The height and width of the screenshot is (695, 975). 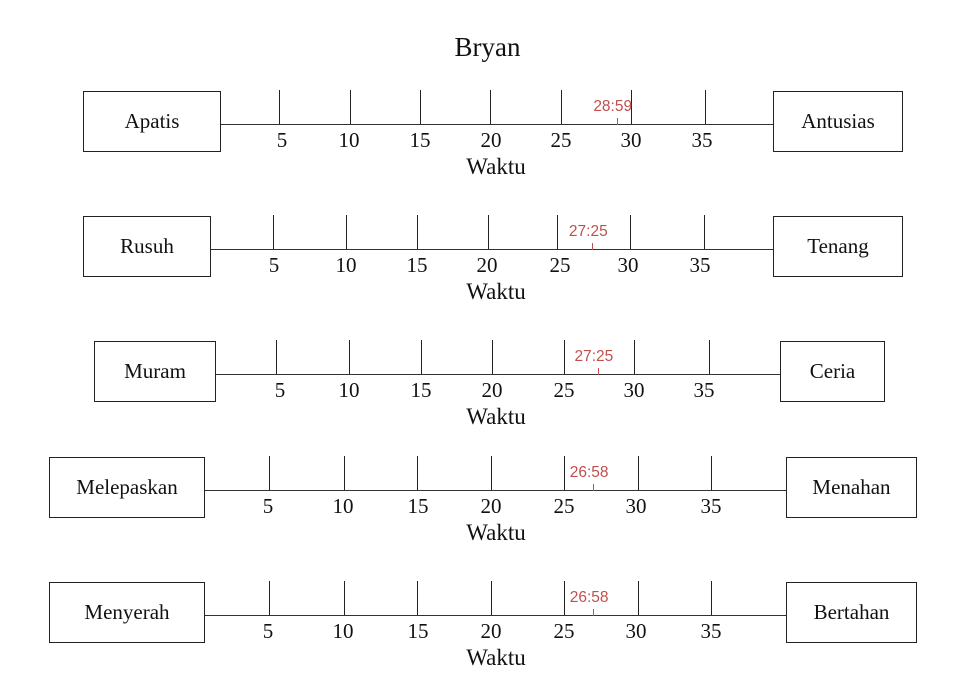 What do you see at coordinates (147, 246) in the screenshot?
I see `left-pole-box: Rusuh` at bounding box center [147, 246].